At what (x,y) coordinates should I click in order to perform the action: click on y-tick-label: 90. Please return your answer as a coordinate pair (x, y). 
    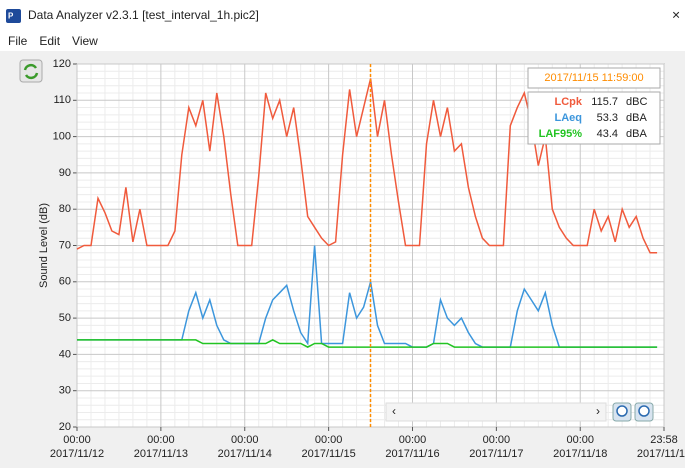
    Looking at the image, I should click on (65, 173).